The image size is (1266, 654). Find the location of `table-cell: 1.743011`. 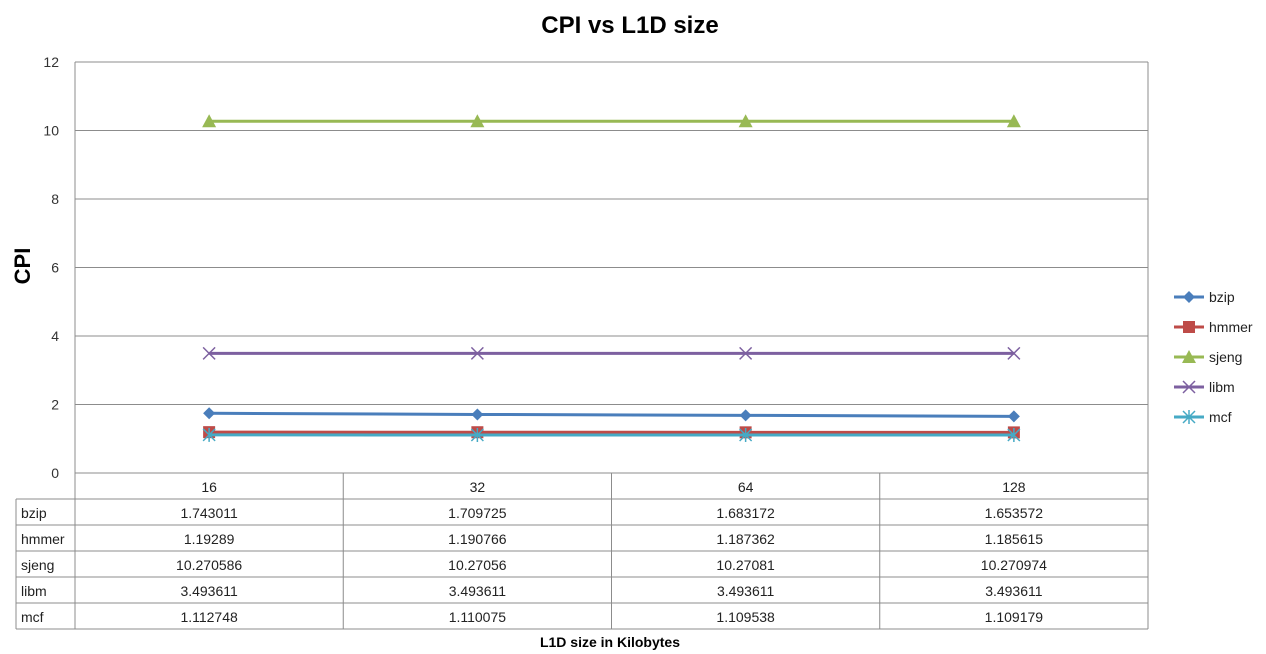

table-cell: 1.743011 is located at coordinates (209, 513).